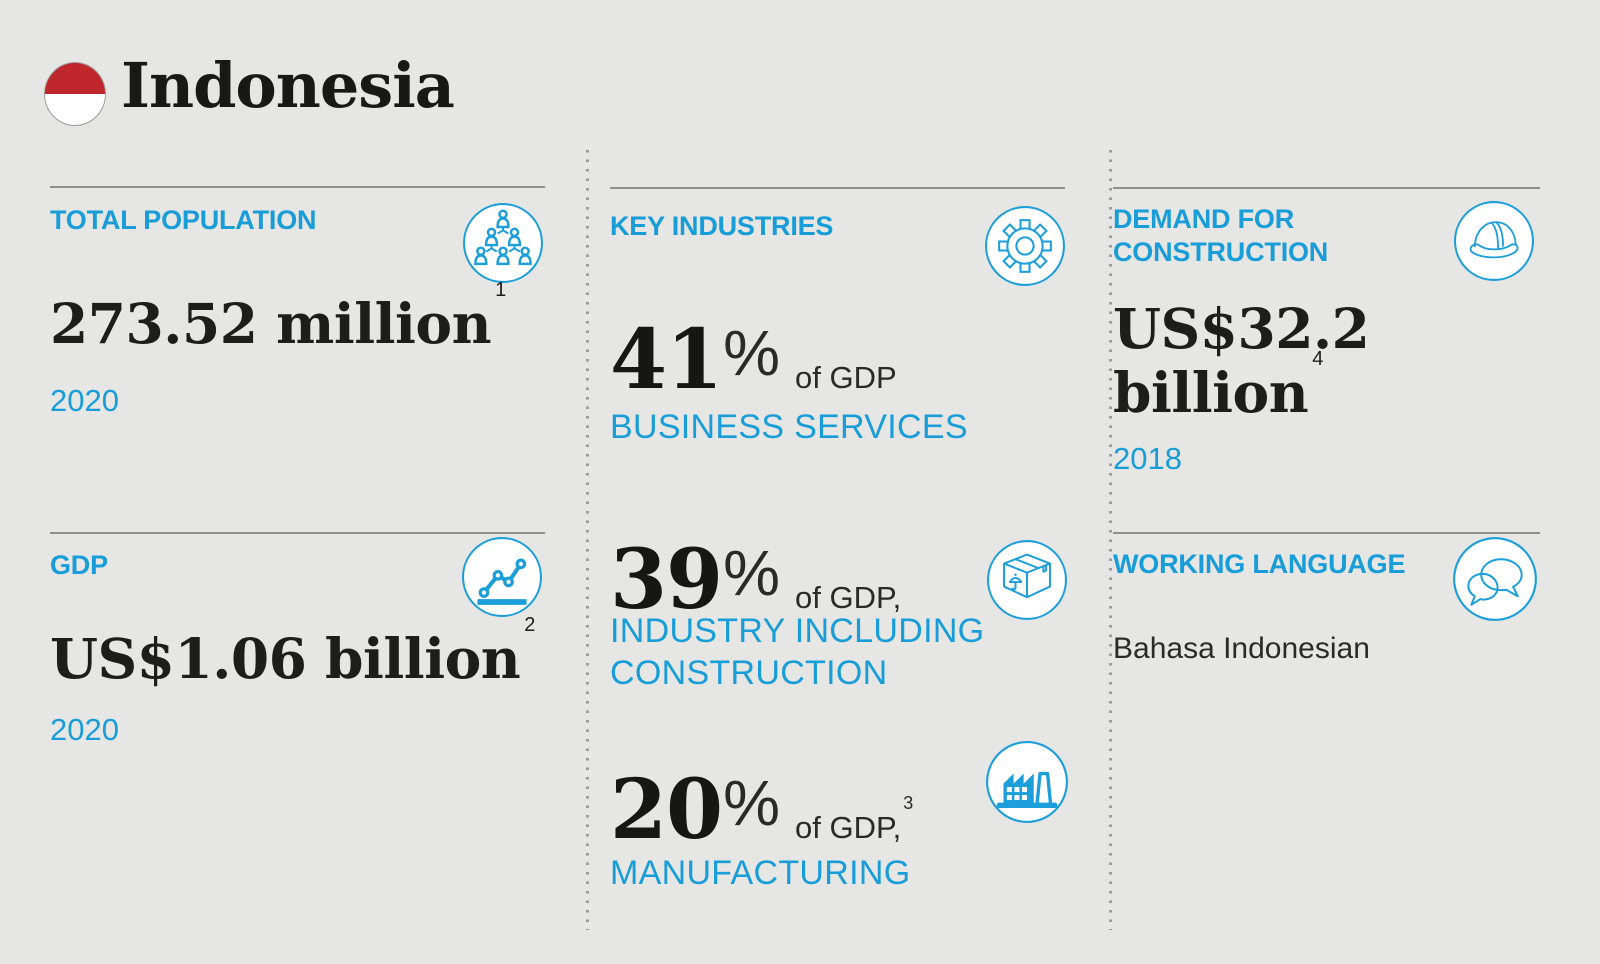 The width and height of the screenshot is (1600, 964). Describe the element at coordinates (278, 317) in the screenshot. I see `population-value: 273.52 million1` at that location.